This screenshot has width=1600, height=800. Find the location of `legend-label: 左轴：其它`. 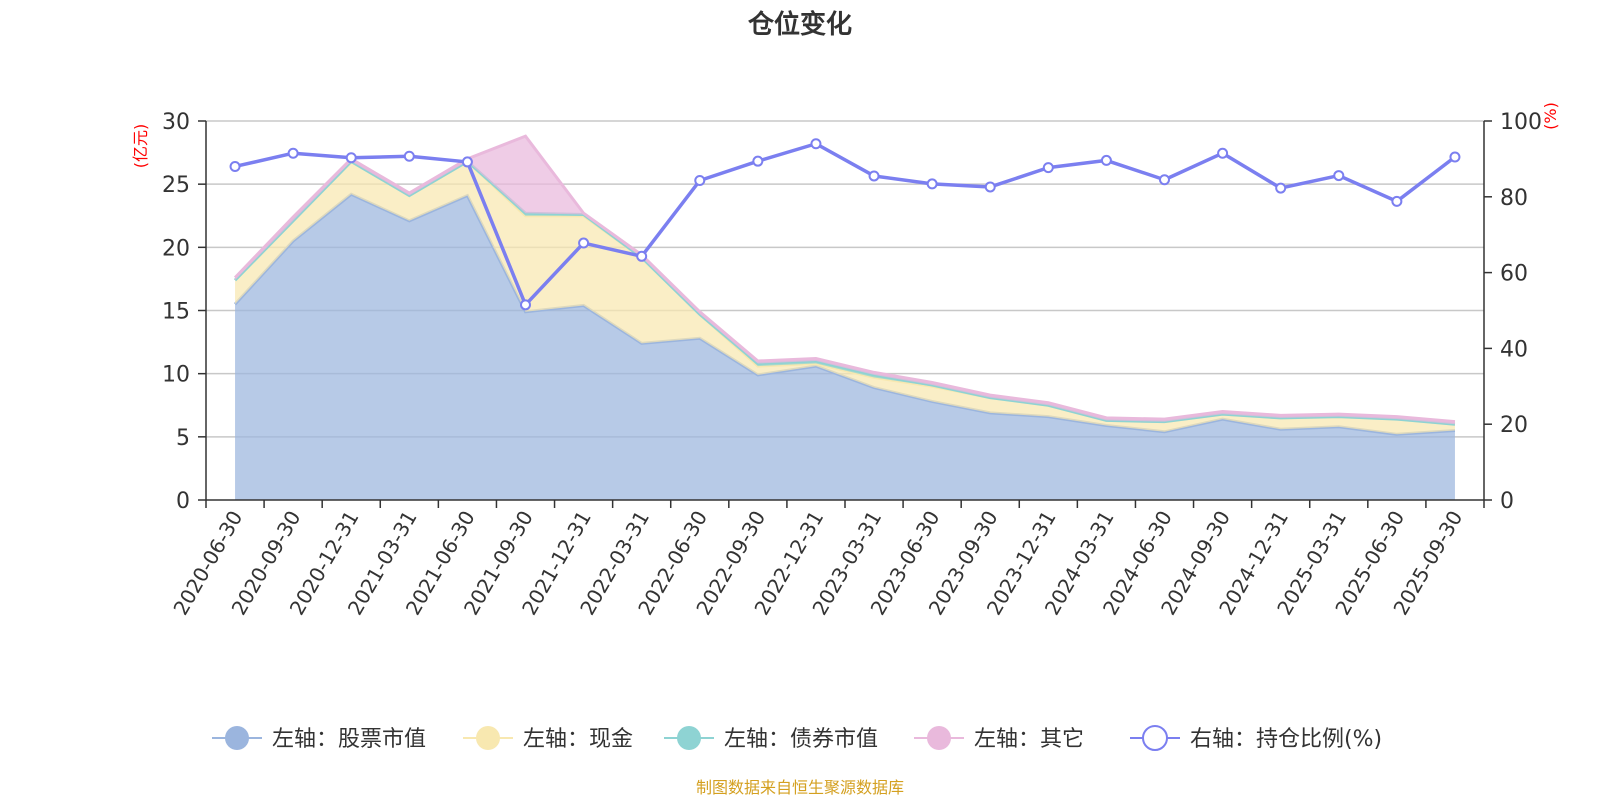

legend-label: 左轴：其它 is located at coordinates (1029, 739).